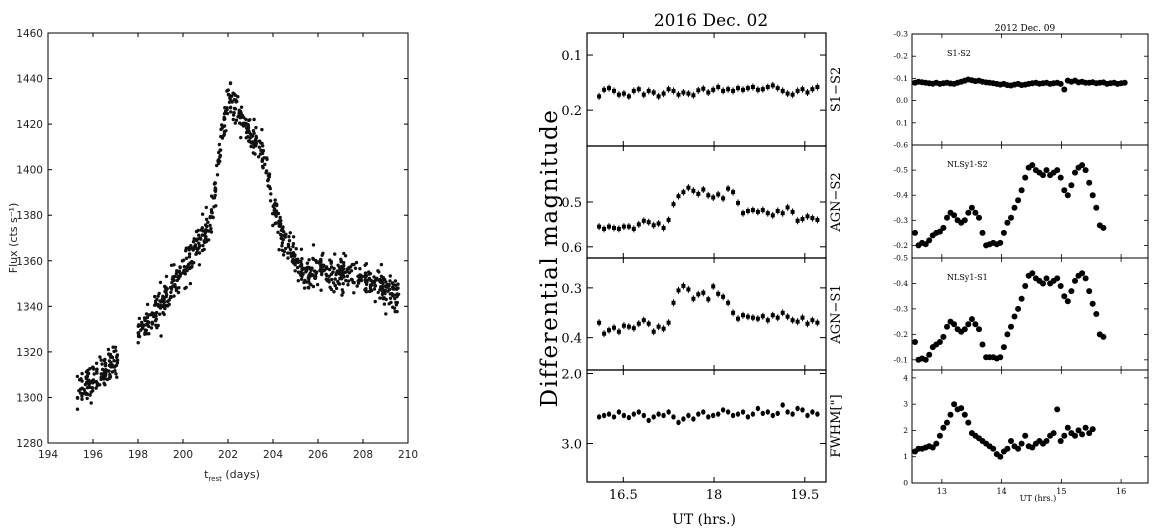  I want to click on right-y-tick-label: -0.4, so click(901, 283).